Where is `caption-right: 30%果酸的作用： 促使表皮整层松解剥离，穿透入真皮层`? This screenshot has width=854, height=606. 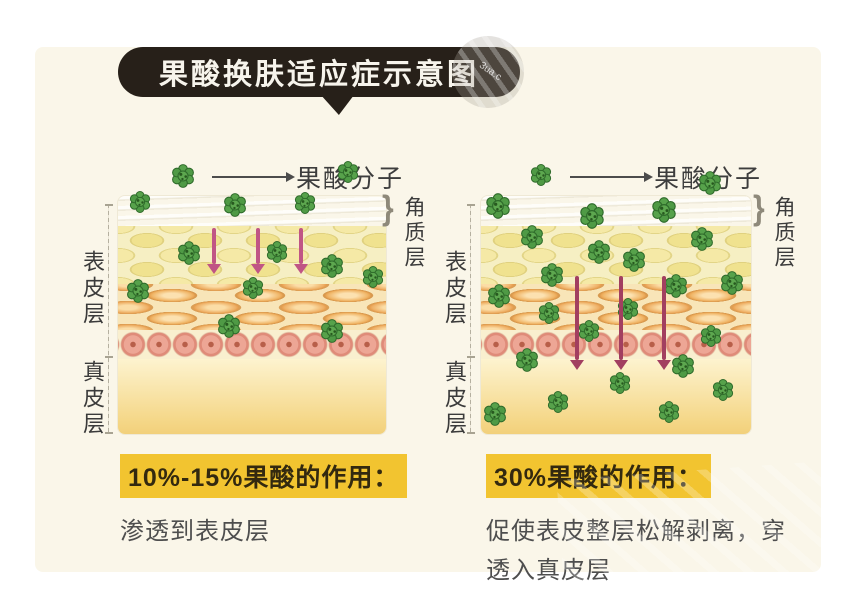
caption-right: 30%果酸的作用： 促使表皮整层松解剥离，穿透入真皮层 is located at coordinates (644, 522).